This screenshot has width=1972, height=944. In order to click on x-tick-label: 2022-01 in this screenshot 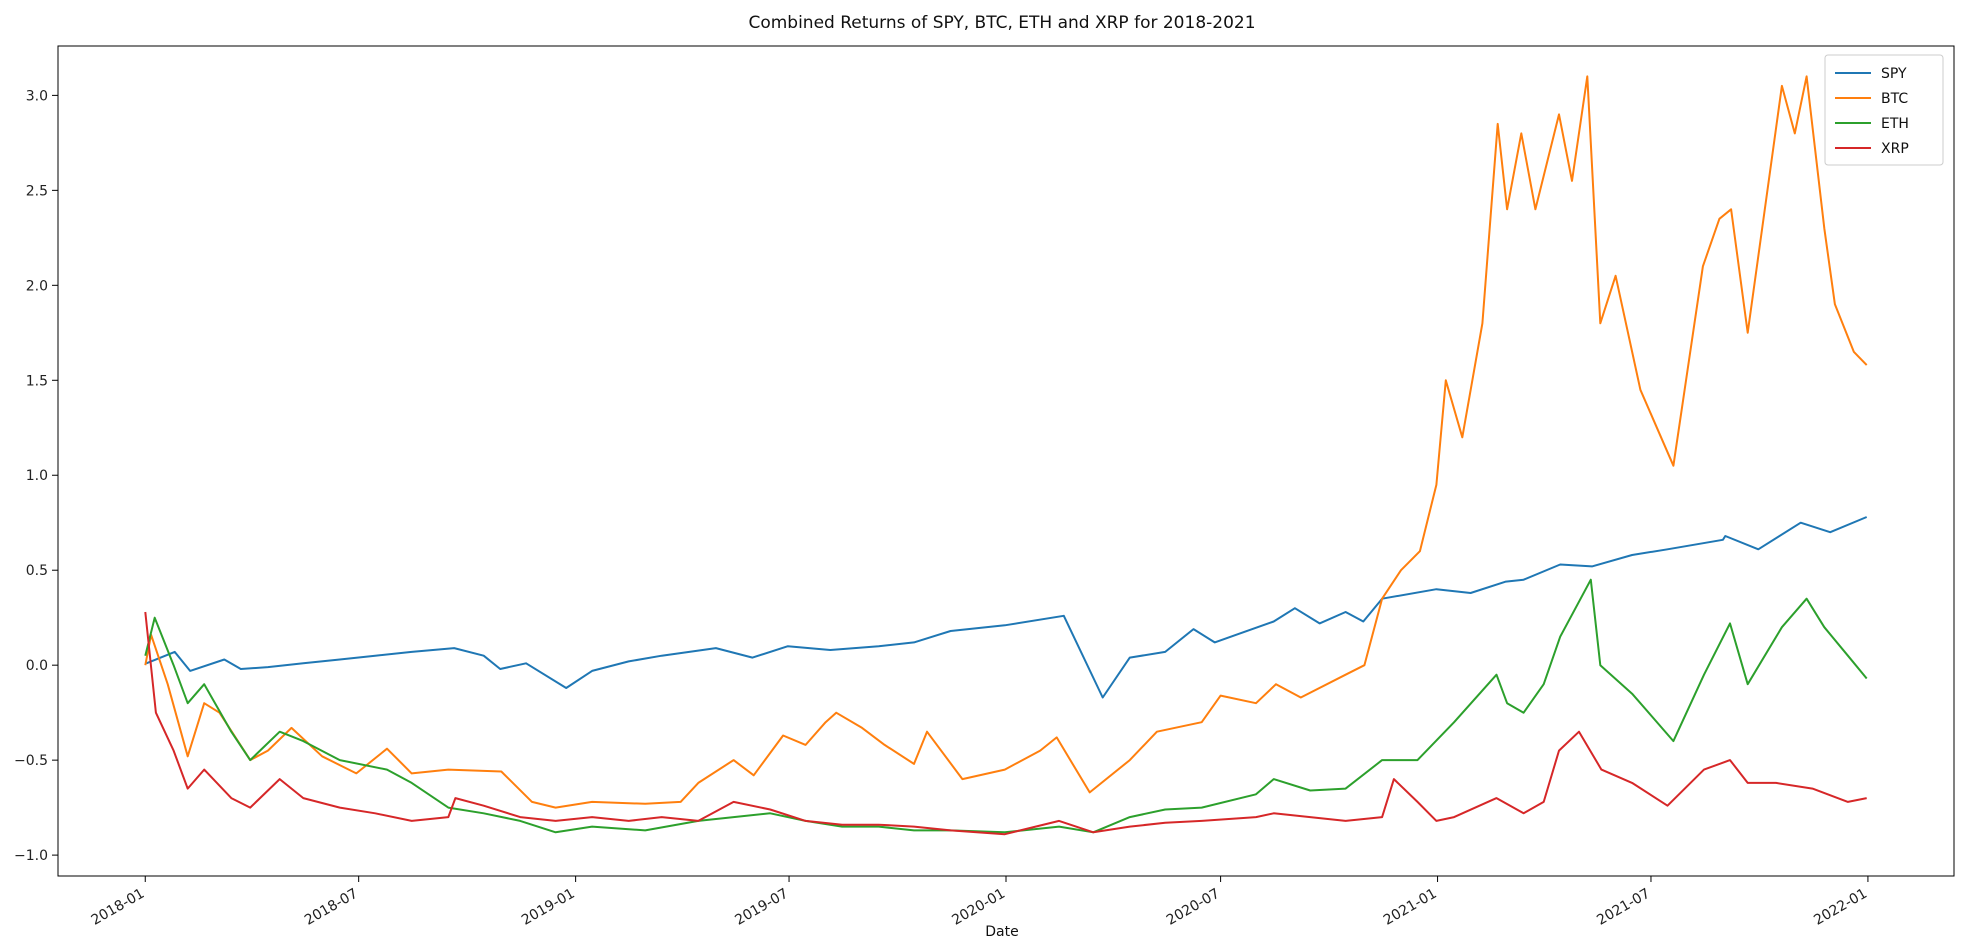, I will do `click(1840, 907)`.